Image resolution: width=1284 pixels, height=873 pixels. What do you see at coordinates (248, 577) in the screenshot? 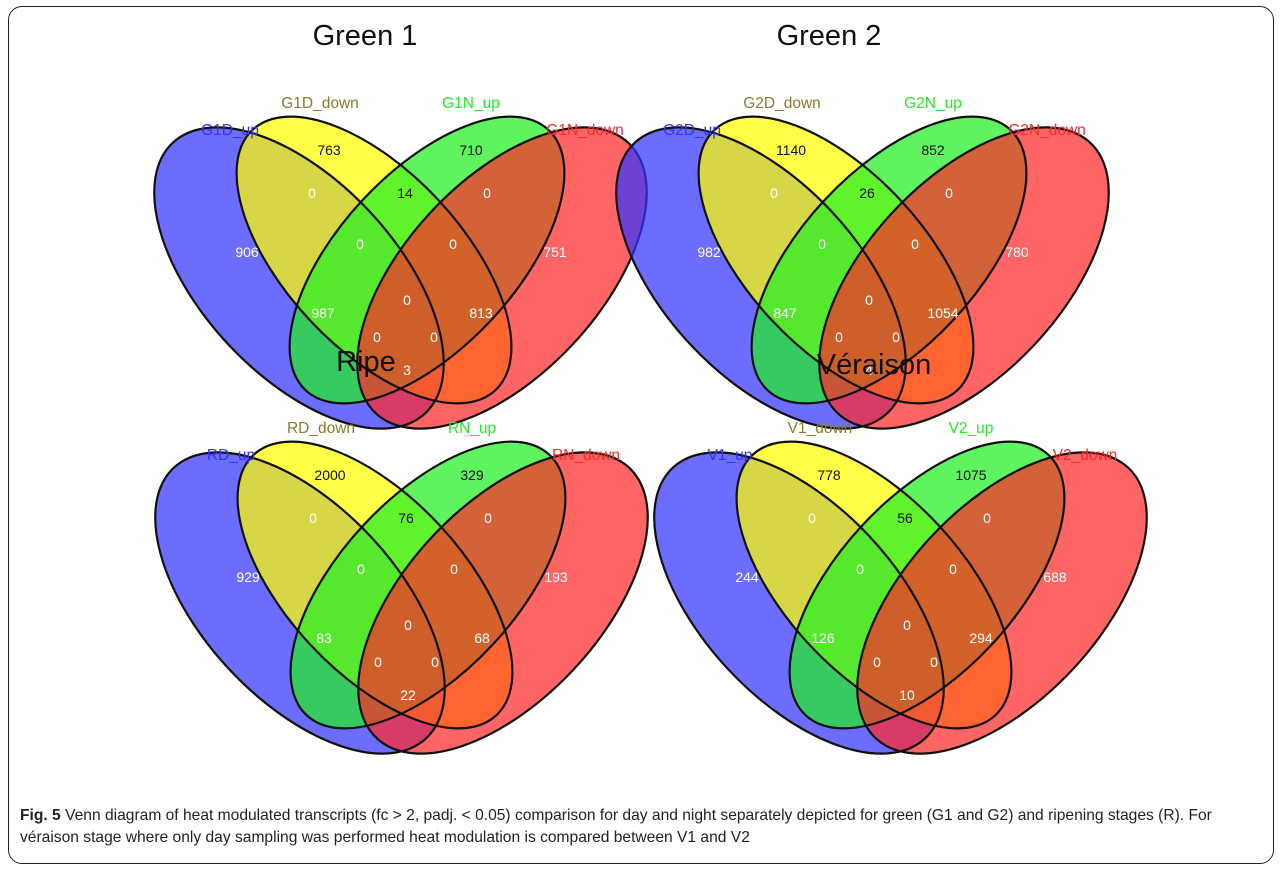
I see `venn-region-a-count: 929` at bounding box center [248, 577].